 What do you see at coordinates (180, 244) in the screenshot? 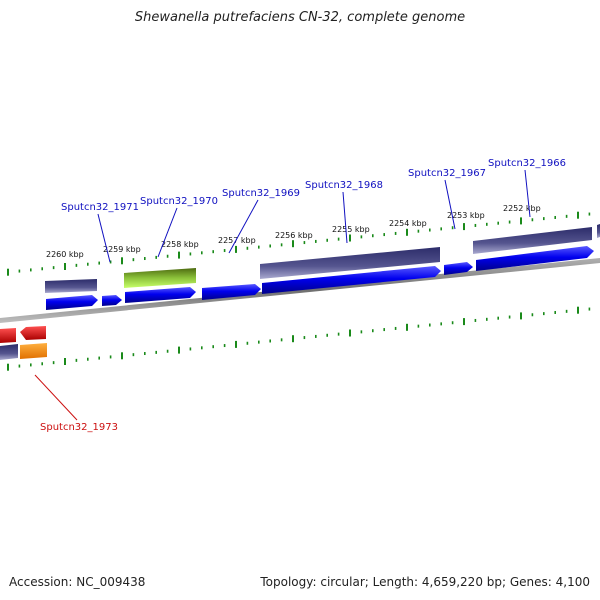
I see `scale-label: 2258 kbp` at bounding box center [180, 244].